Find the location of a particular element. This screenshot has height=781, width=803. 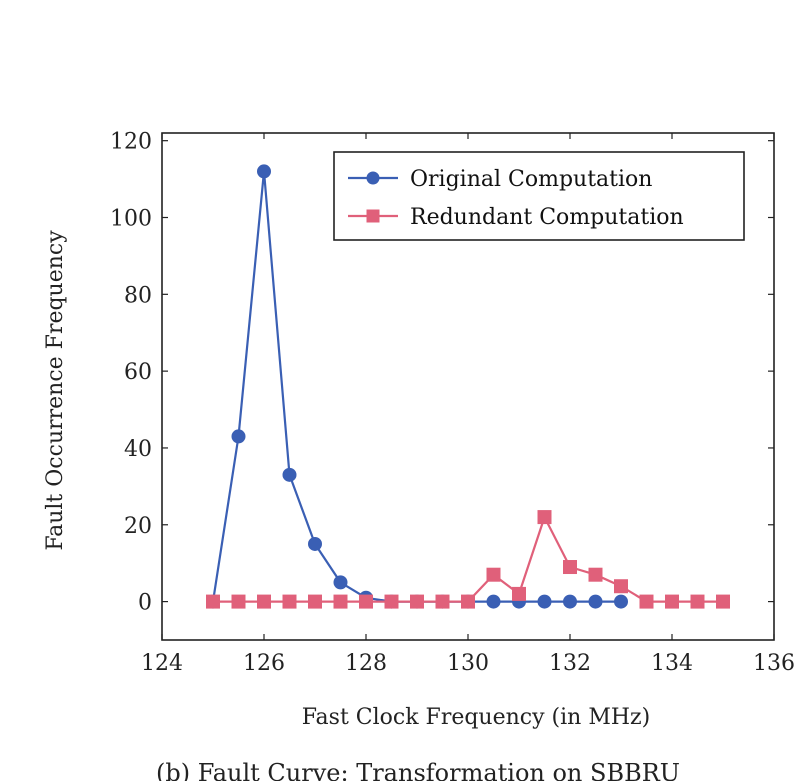

legend-marker-redundant-computation is located at coordinates (373, 216).